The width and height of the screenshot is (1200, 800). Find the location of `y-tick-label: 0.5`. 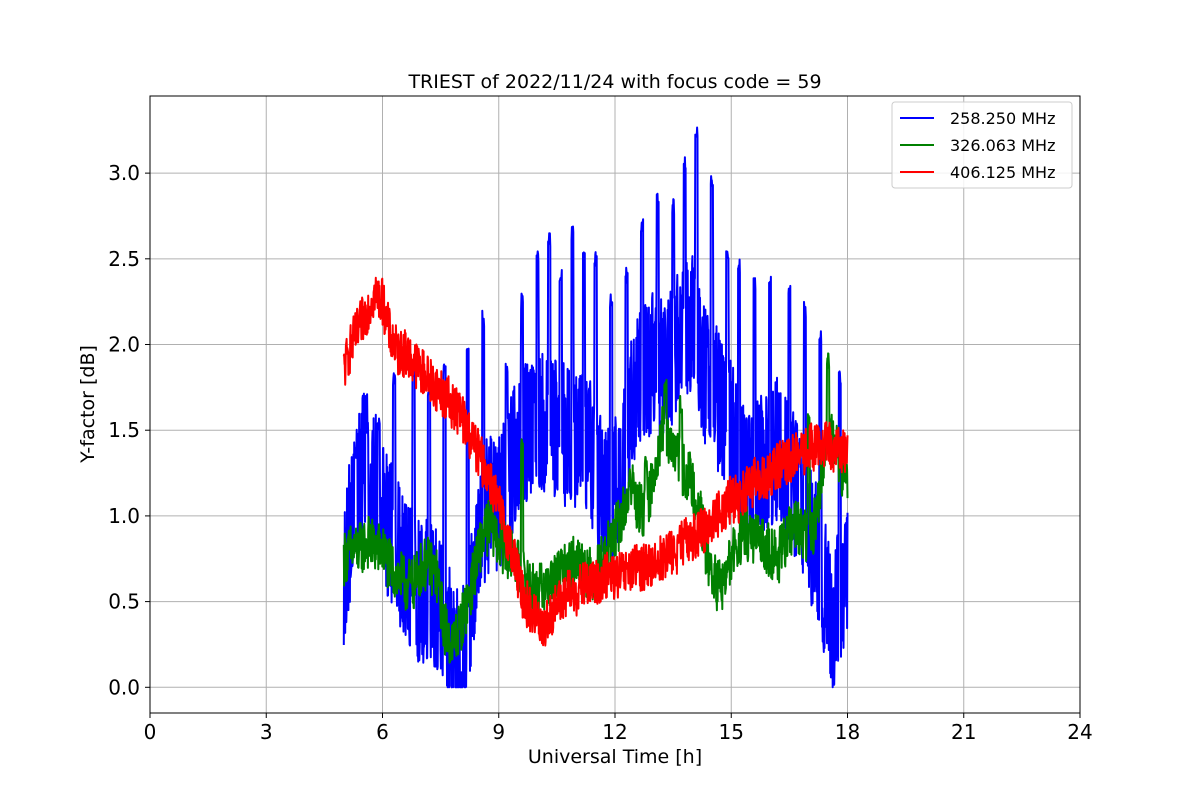

y-tick-label: 0.5 is located at coordinates (124, 602).